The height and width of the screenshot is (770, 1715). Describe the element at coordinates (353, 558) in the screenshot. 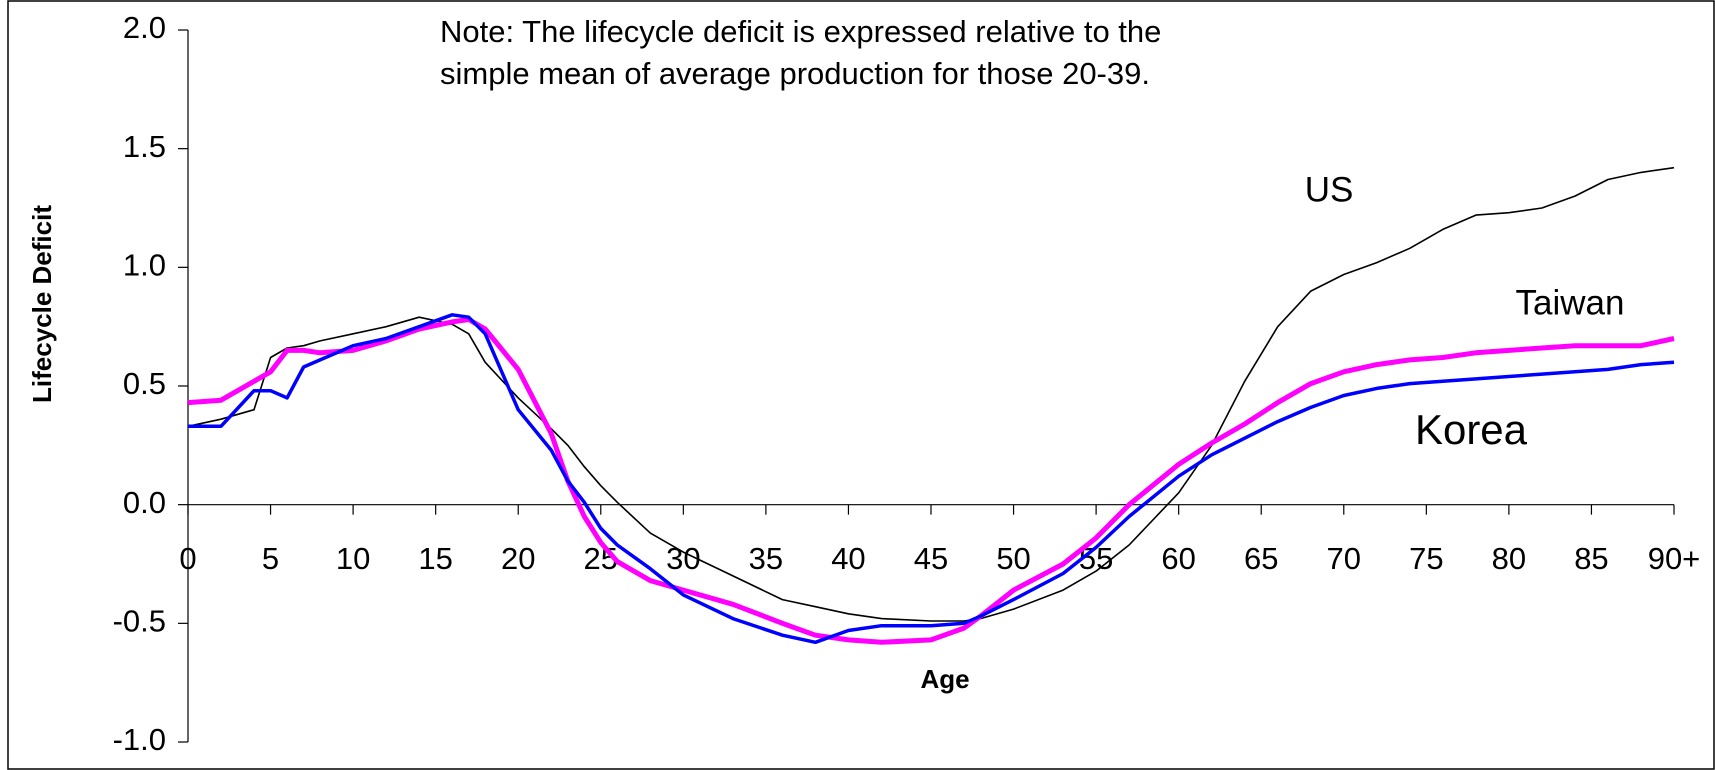

I see `x-tick-label: 10` at that location.